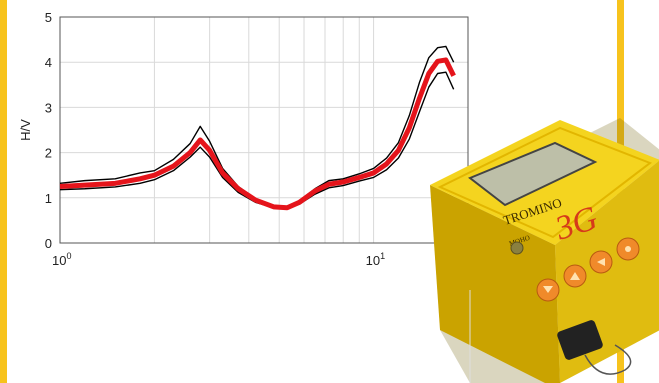 The height and width of the screenshot is (383, 659). I want to click on port-cable, so click(608, 359).